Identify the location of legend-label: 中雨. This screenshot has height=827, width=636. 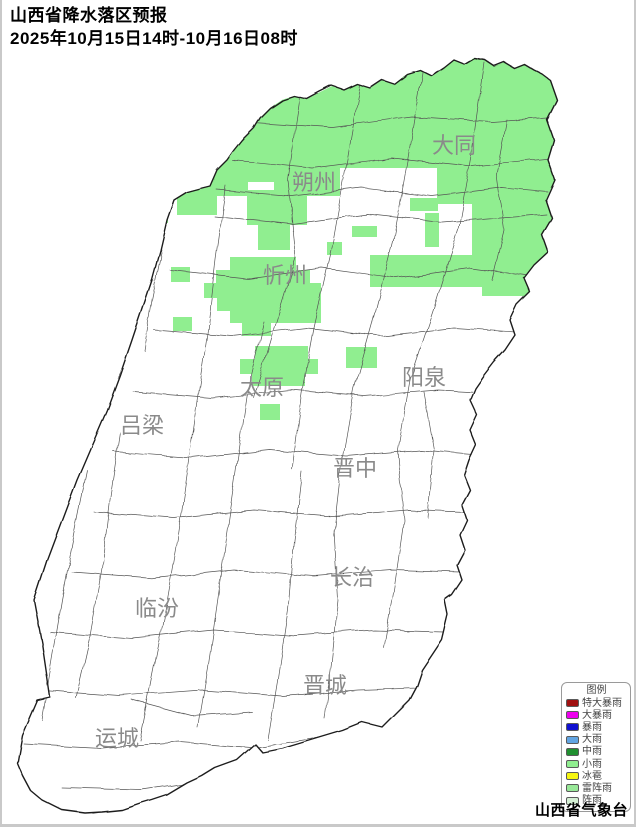
(592, 752).